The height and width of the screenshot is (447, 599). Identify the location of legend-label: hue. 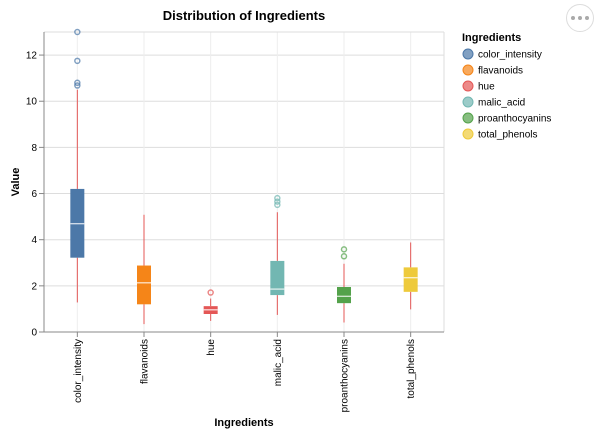
(486, 87).